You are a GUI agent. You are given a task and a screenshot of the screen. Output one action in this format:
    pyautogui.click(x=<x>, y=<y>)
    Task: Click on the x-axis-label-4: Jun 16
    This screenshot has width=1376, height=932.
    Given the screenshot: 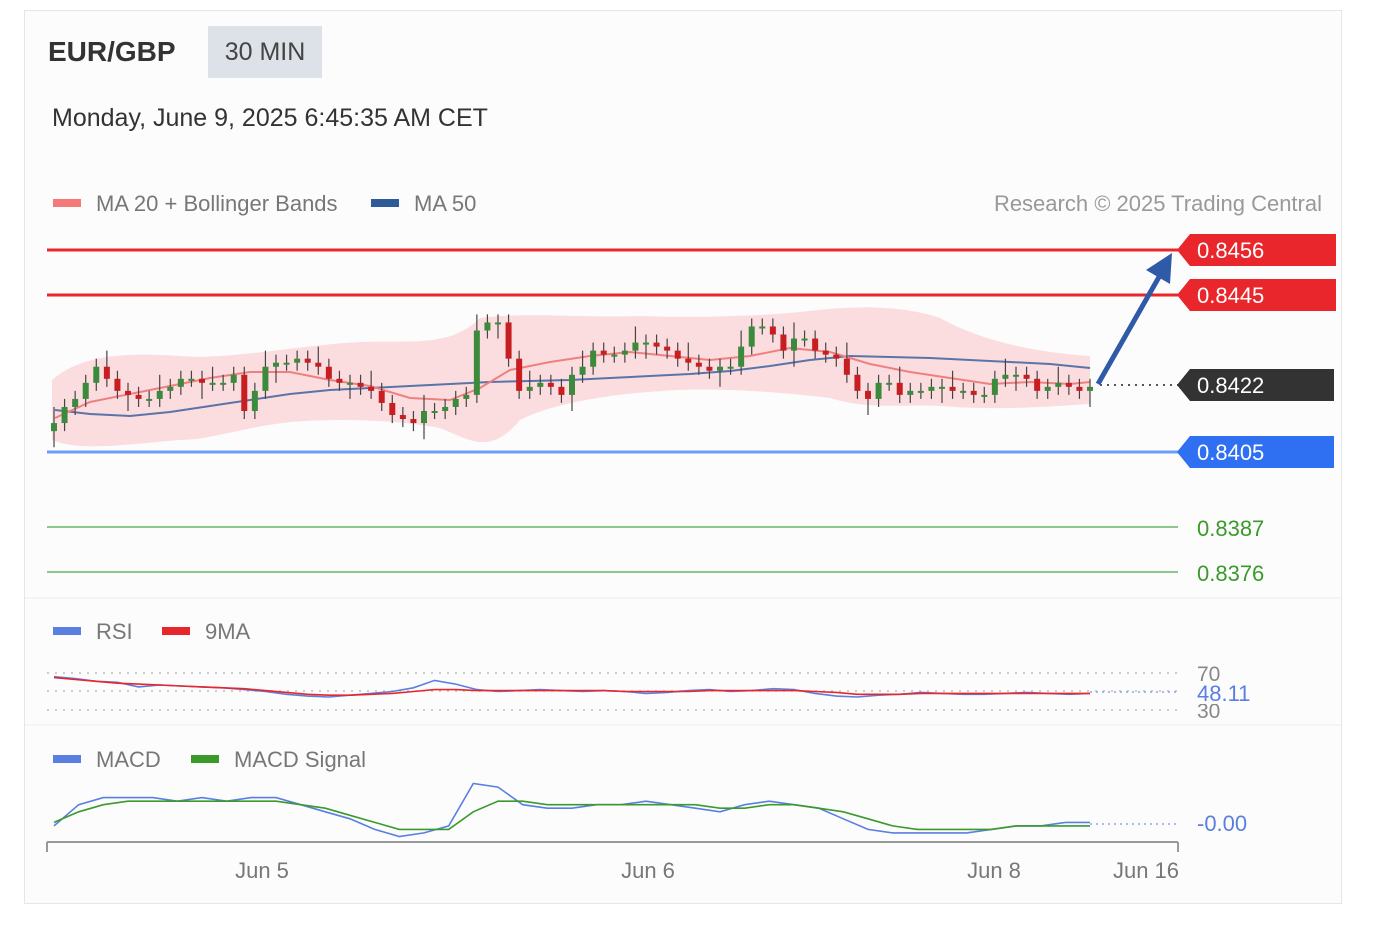 What is the action you would take?
    pyautogui.click(x=1146, y=870)
    